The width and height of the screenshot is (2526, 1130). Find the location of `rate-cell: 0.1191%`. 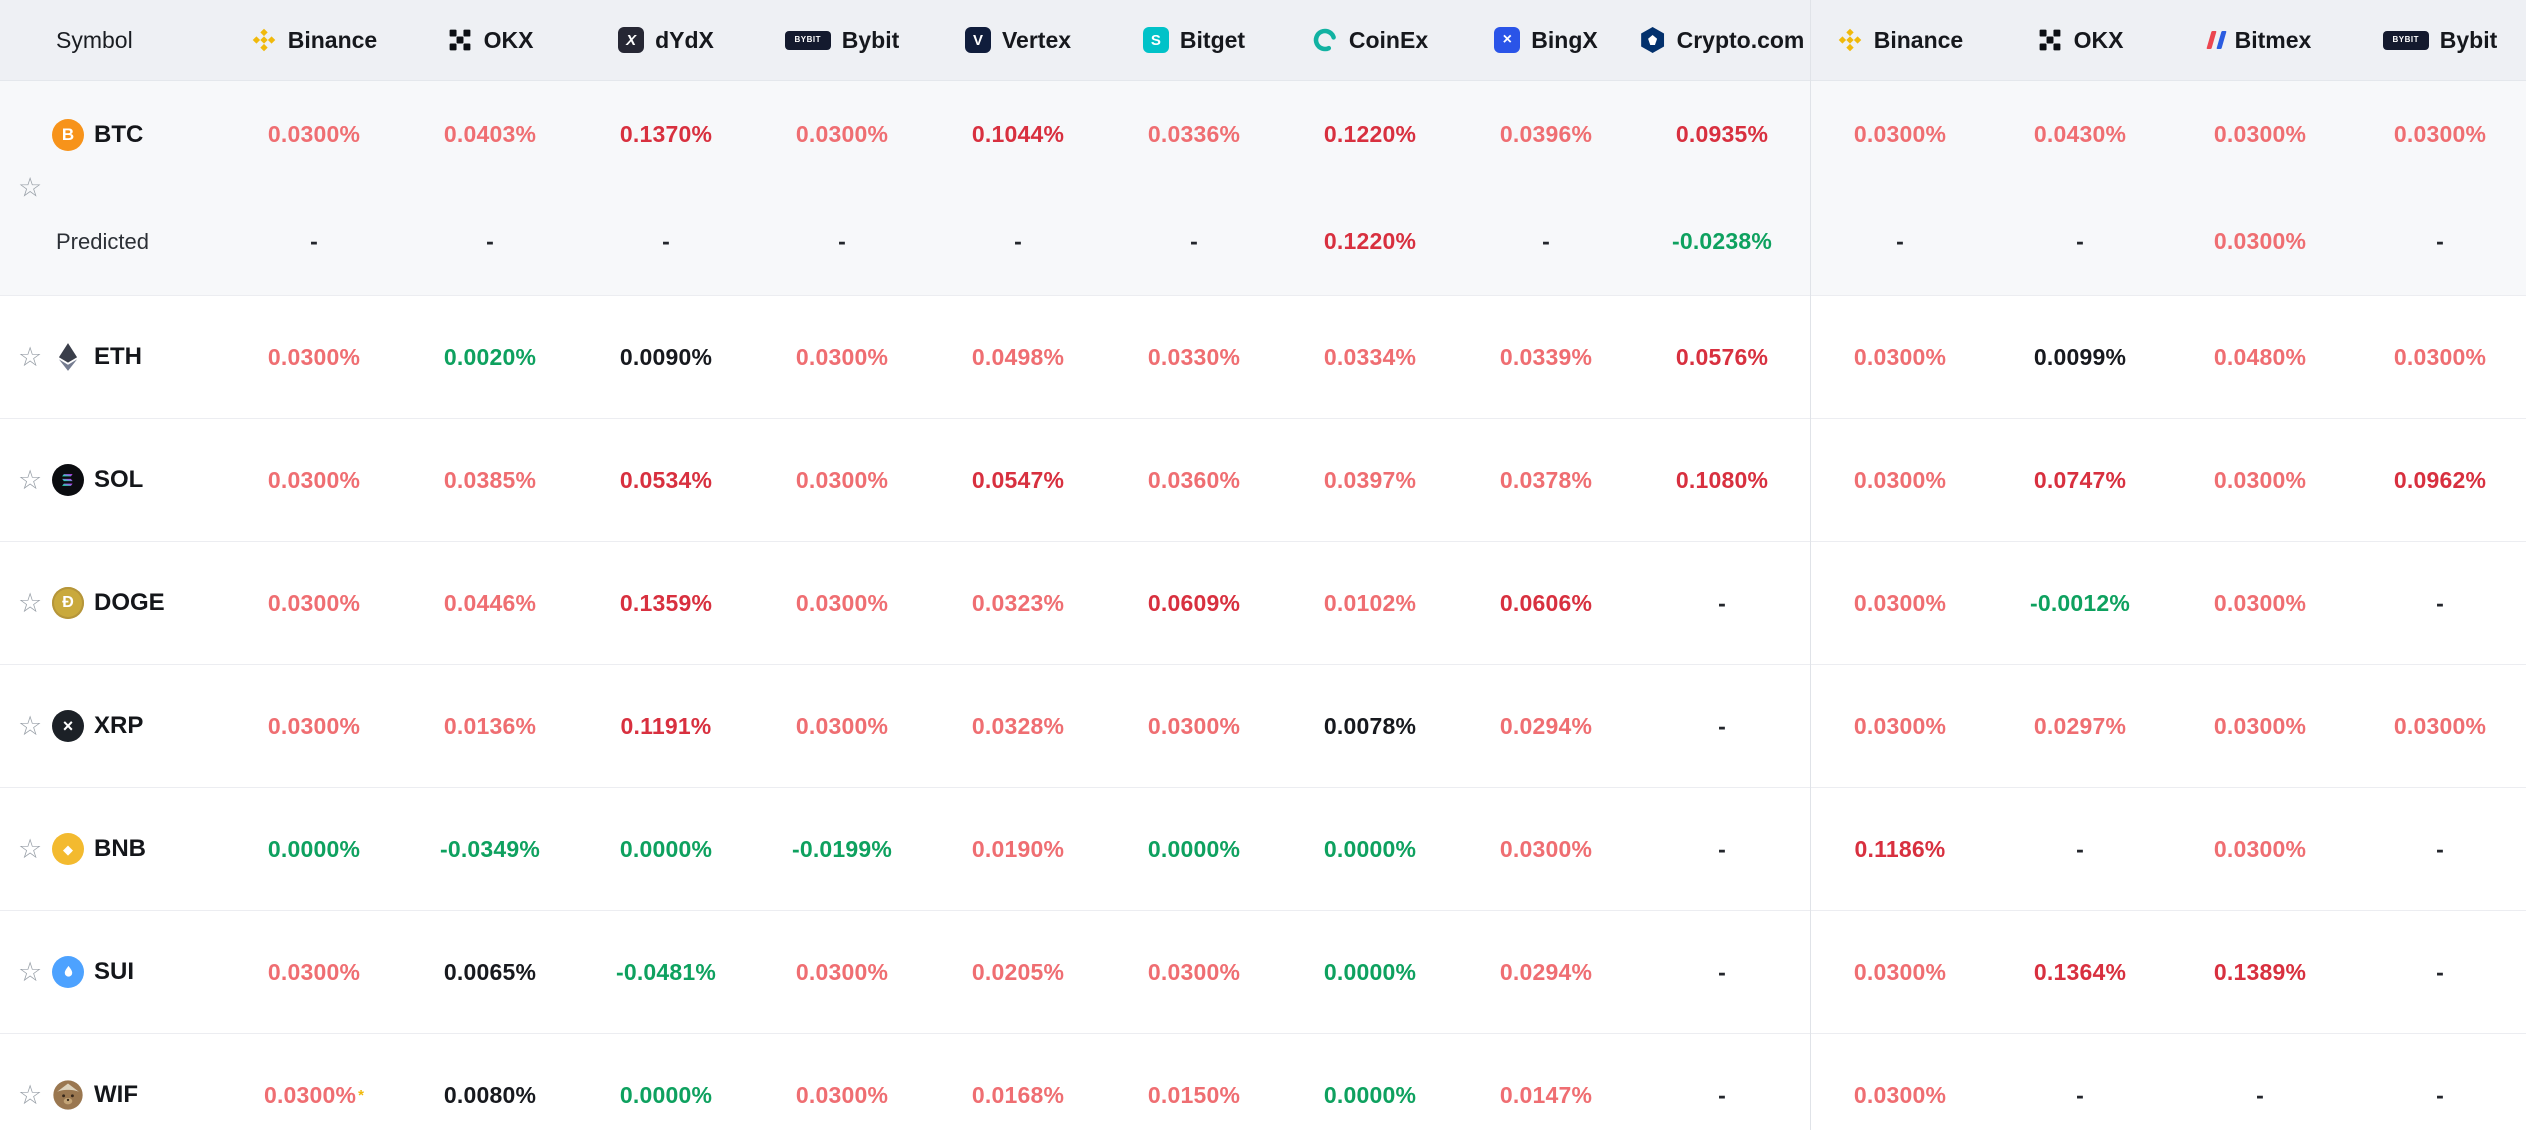

rate-cell: 0.1191% is located at coordinates (666, 726).